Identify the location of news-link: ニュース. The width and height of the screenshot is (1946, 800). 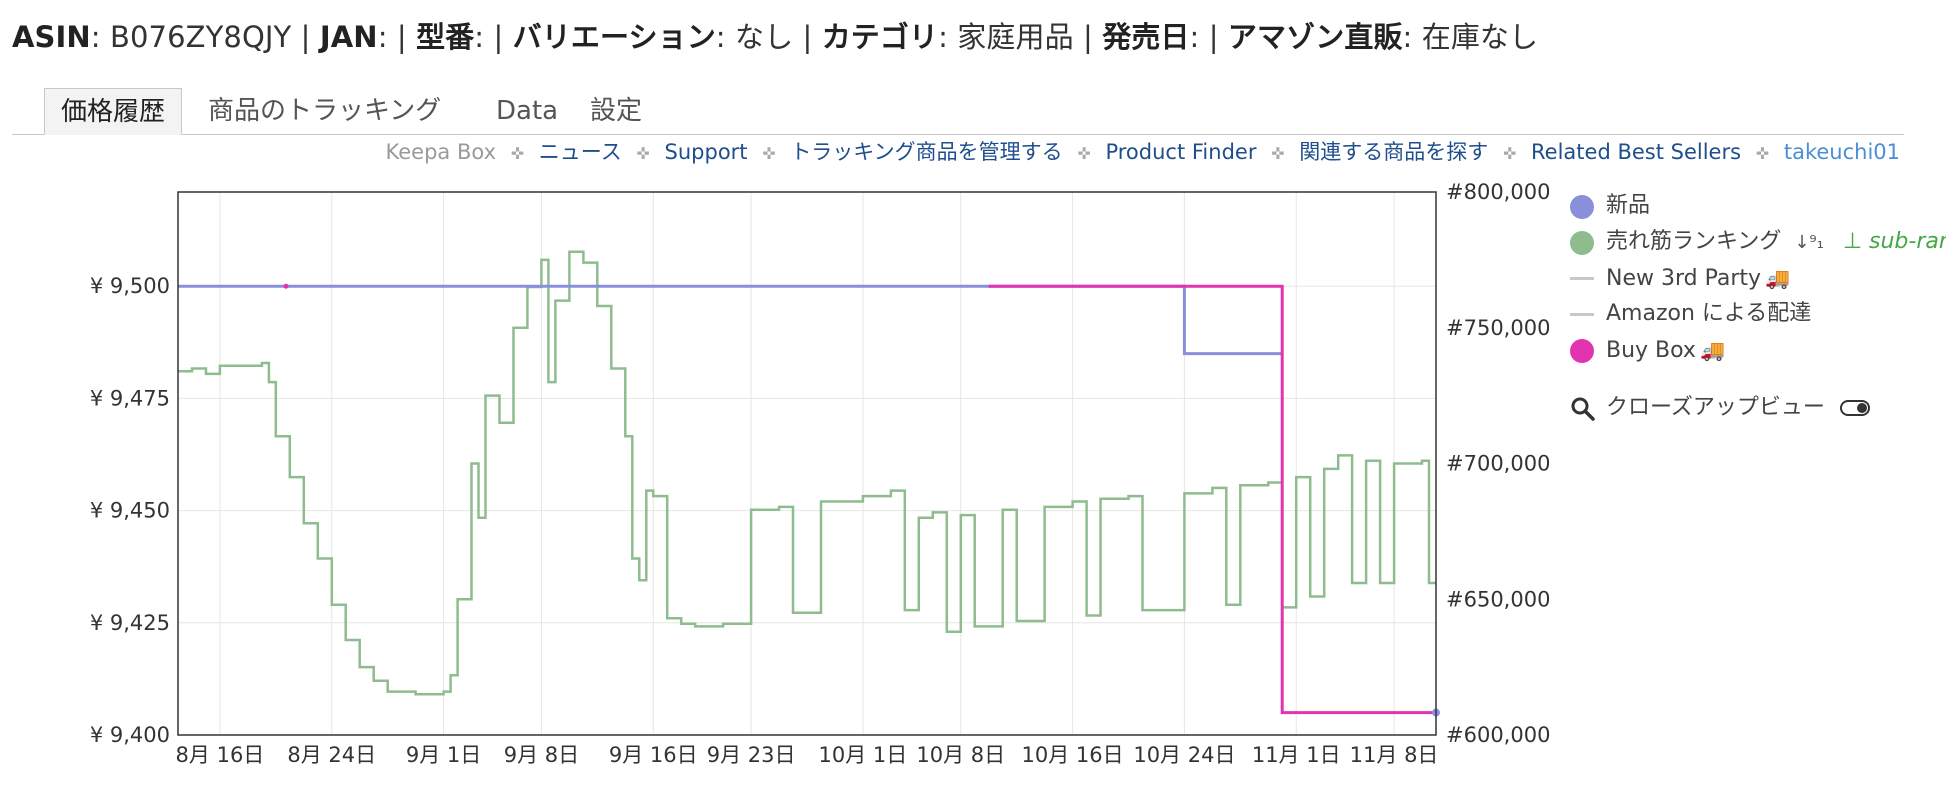
(580, 152).